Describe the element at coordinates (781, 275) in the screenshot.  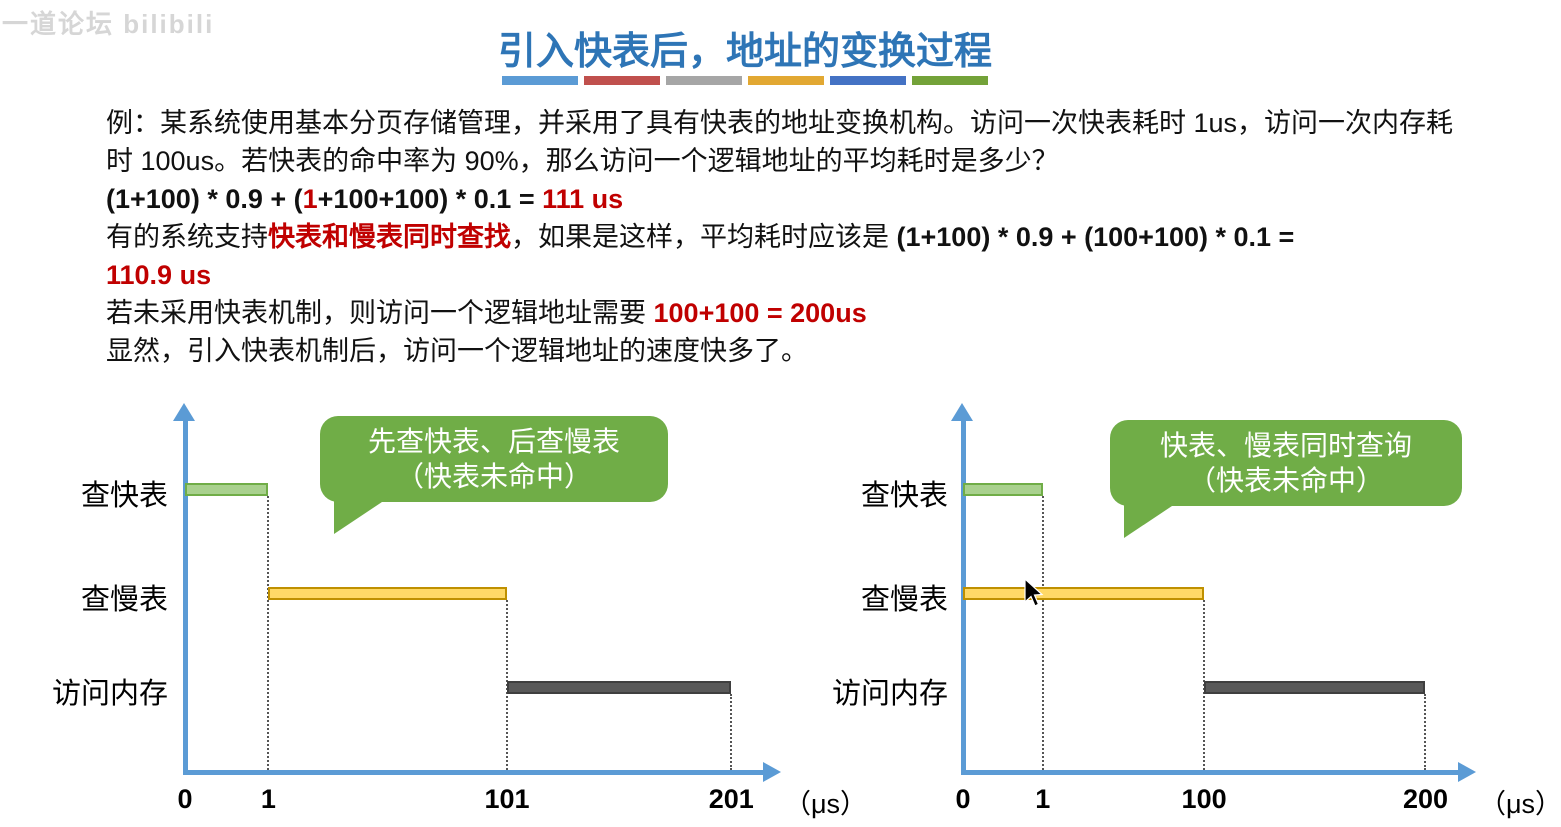
I see `parallel-result-line: 110.9 us` at that location.